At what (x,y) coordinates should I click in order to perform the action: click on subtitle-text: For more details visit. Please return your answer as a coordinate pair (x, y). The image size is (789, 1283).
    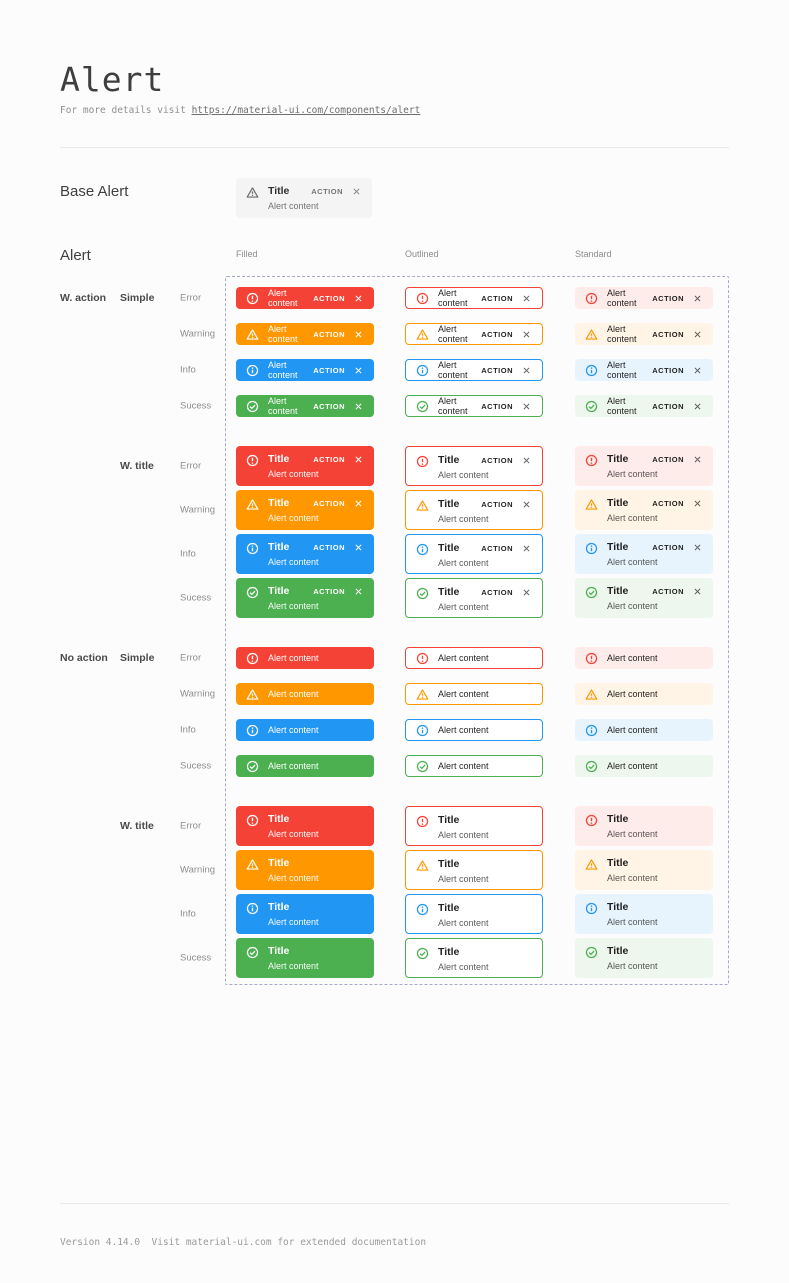
    Looking at the image, I should click on (126, 110).